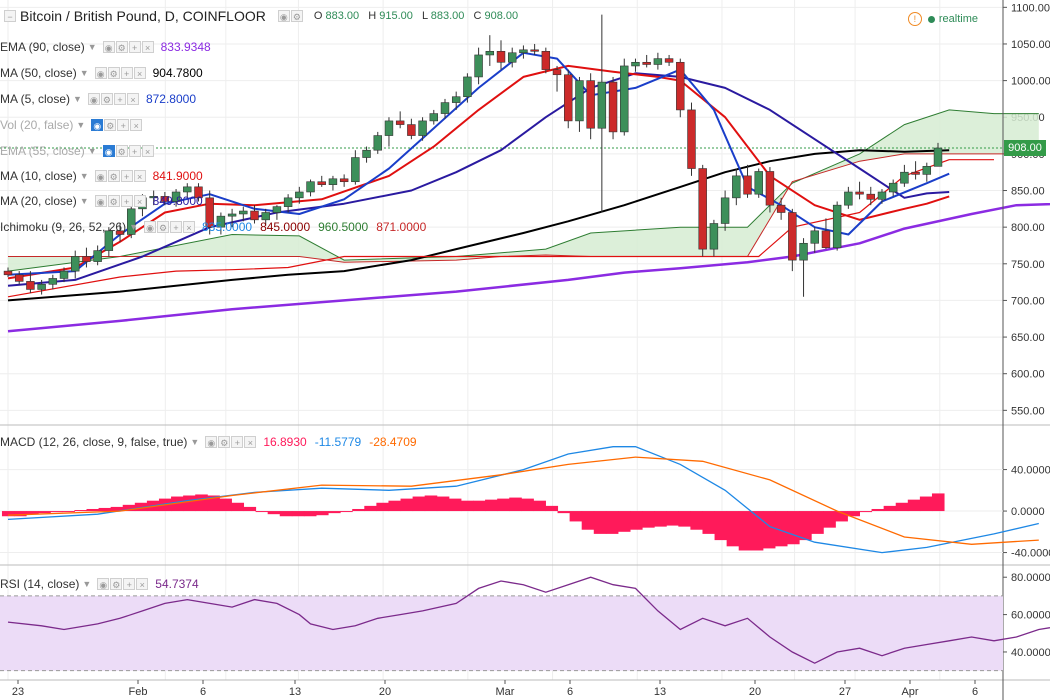  I want to click on y-tick-label: 550.00, so click(1028, 411).